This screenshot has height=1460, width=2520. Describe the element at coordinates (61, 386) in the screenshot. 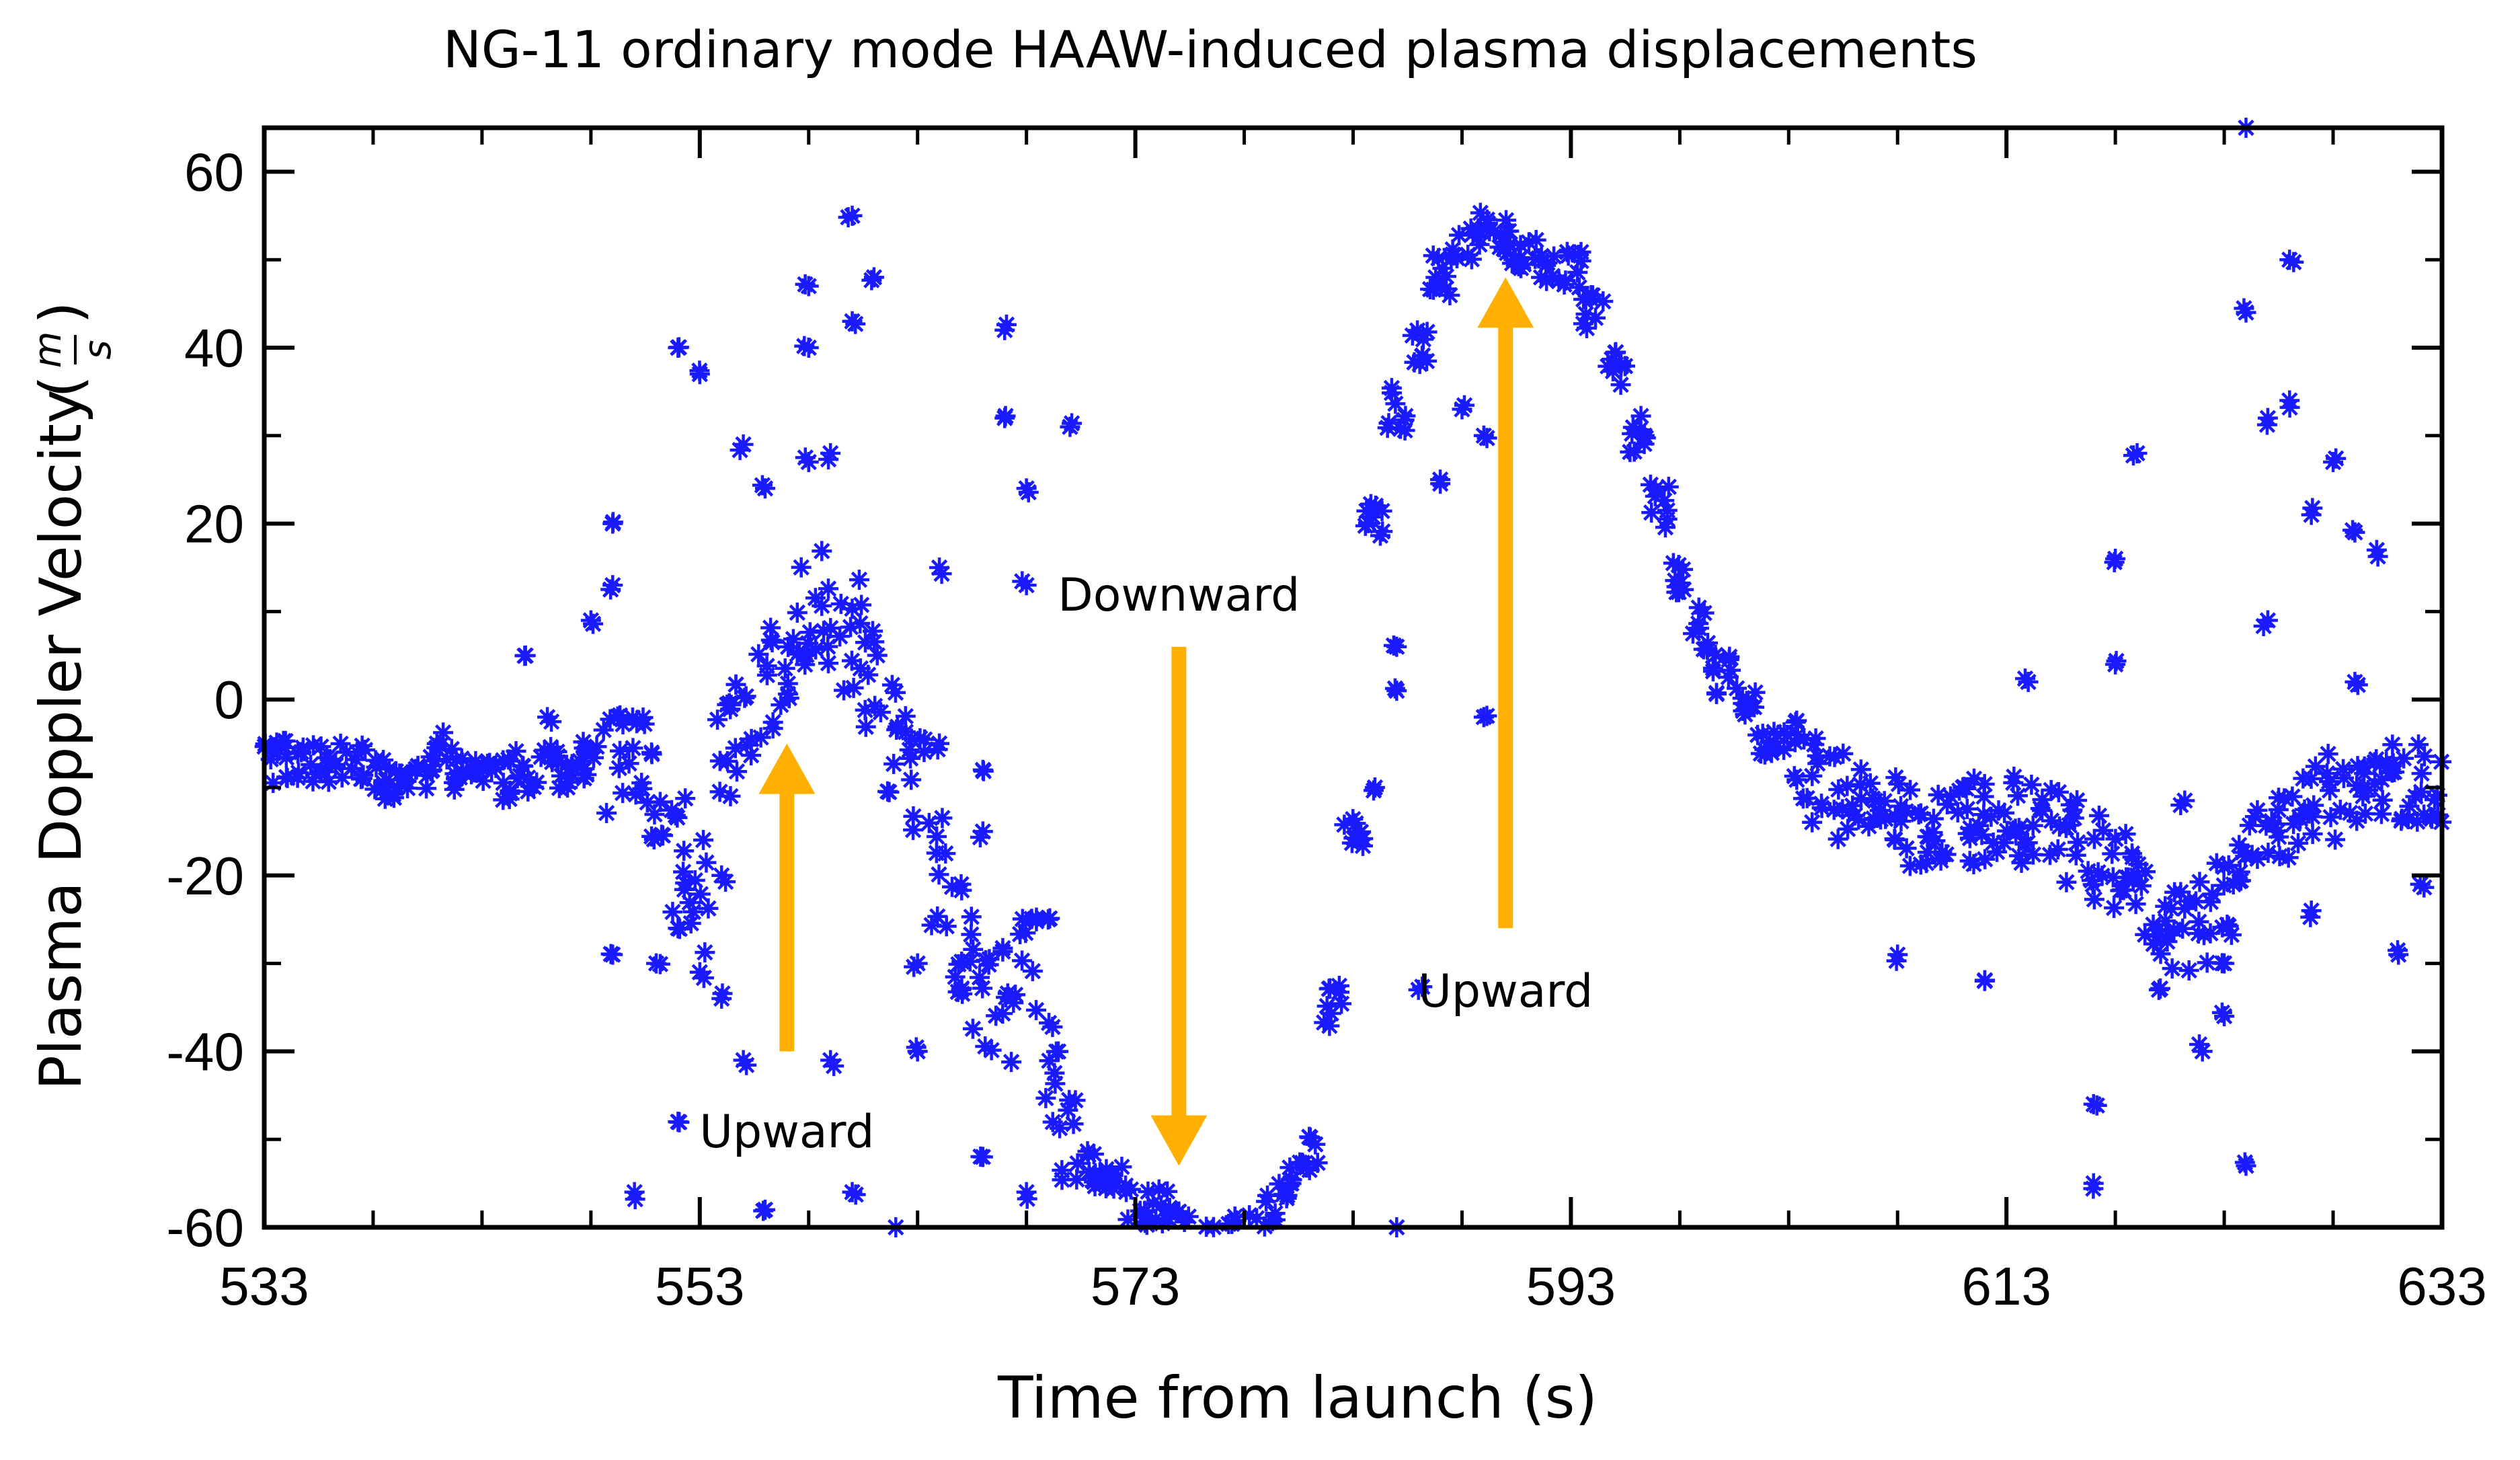

I see `y-axis-unit-open-paren: (` at that location.